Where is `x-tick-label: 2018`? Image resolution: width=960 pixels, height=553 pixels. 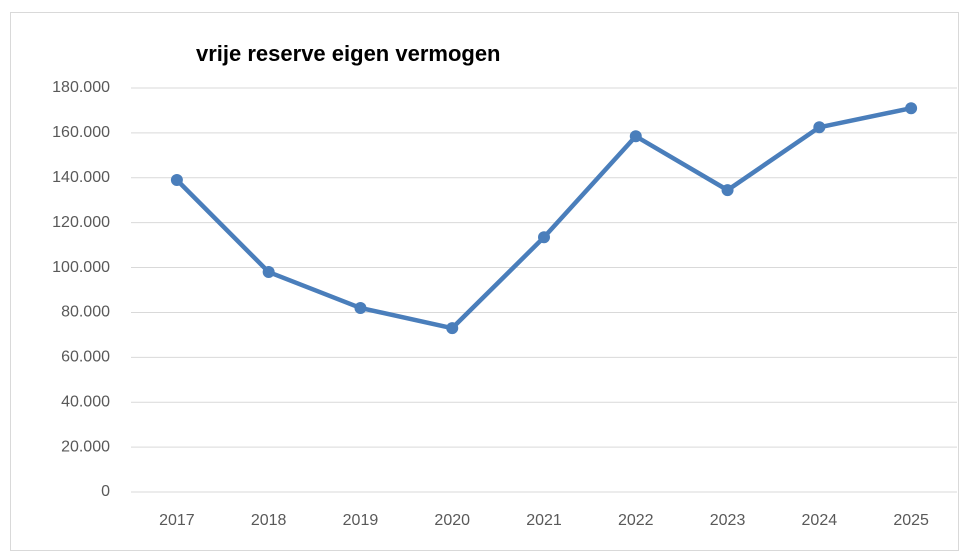 x-tick-label: 2018 is located at coordinates (269, 520).